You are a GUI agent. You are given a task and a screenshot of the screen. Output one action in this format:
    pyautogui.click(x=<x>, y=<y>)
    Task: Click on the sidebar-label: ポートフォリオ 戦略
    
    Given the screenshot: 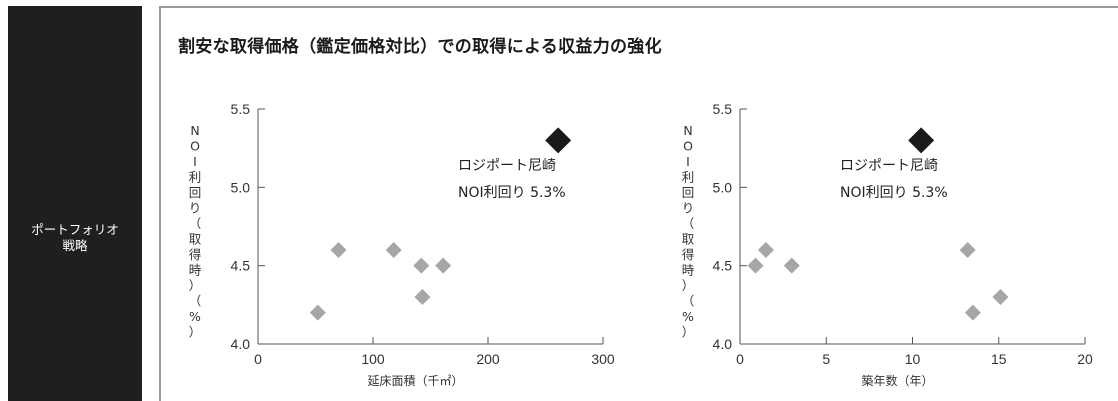 What is the action you would take?
    pyautogui.click(x=75, y=238)
    